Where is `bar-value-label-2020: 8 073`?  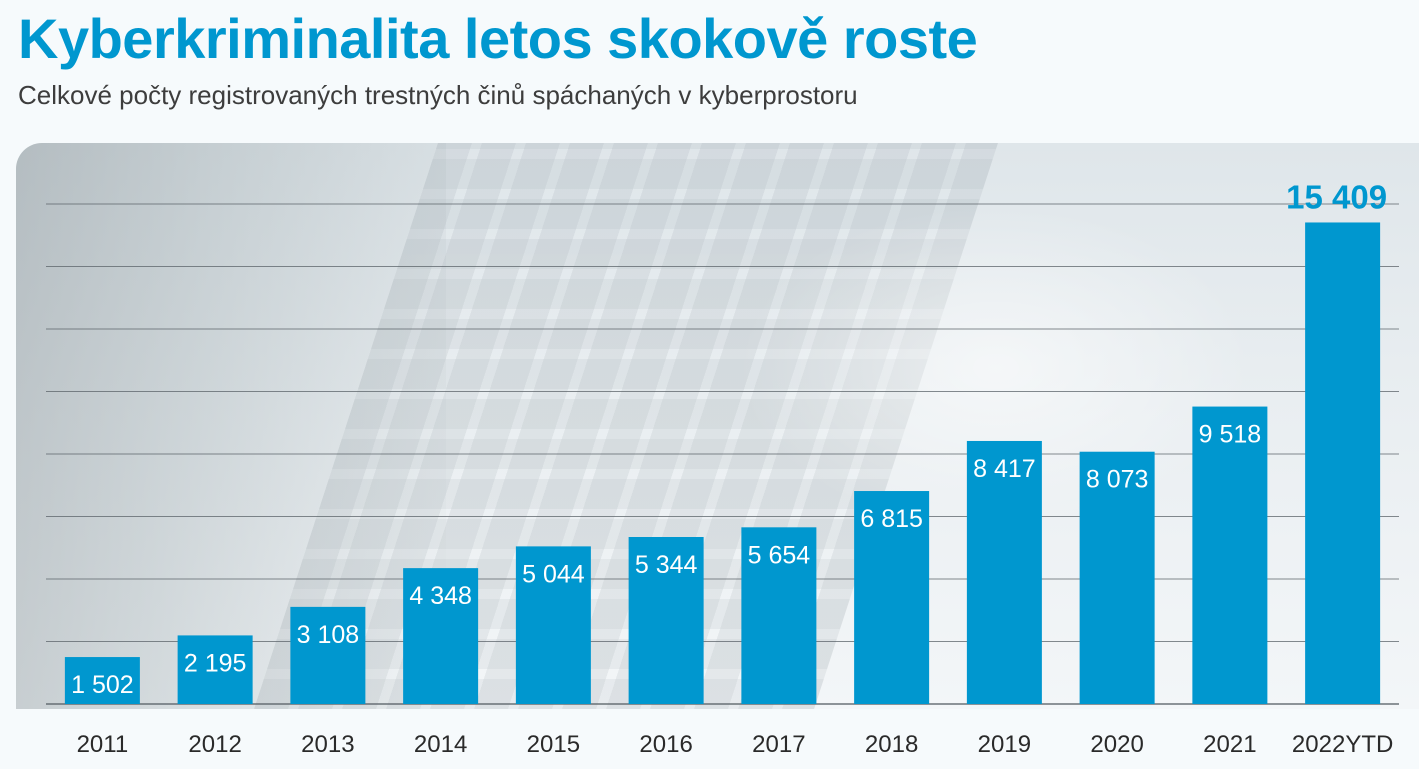
bar-value-label-2020: 8 073 is located at coordinates (1117, 480).